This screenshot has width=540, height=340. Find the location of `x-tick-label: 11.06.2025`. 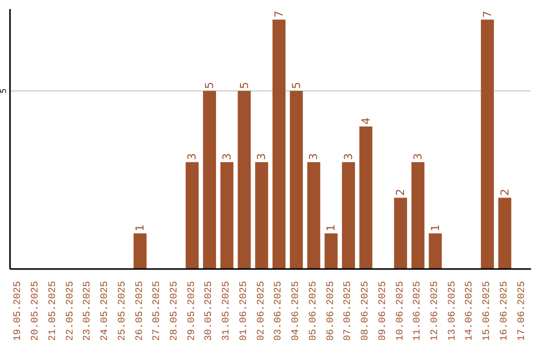

x-tick-label: 11.06.2025 is located at coordinates (418, 310).